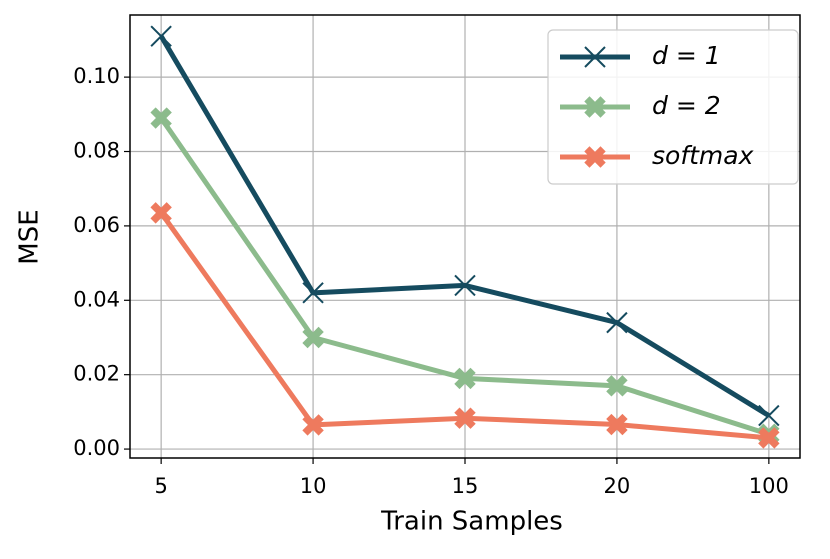  I want to click on x-tick-label: 100, so click(769, 486).